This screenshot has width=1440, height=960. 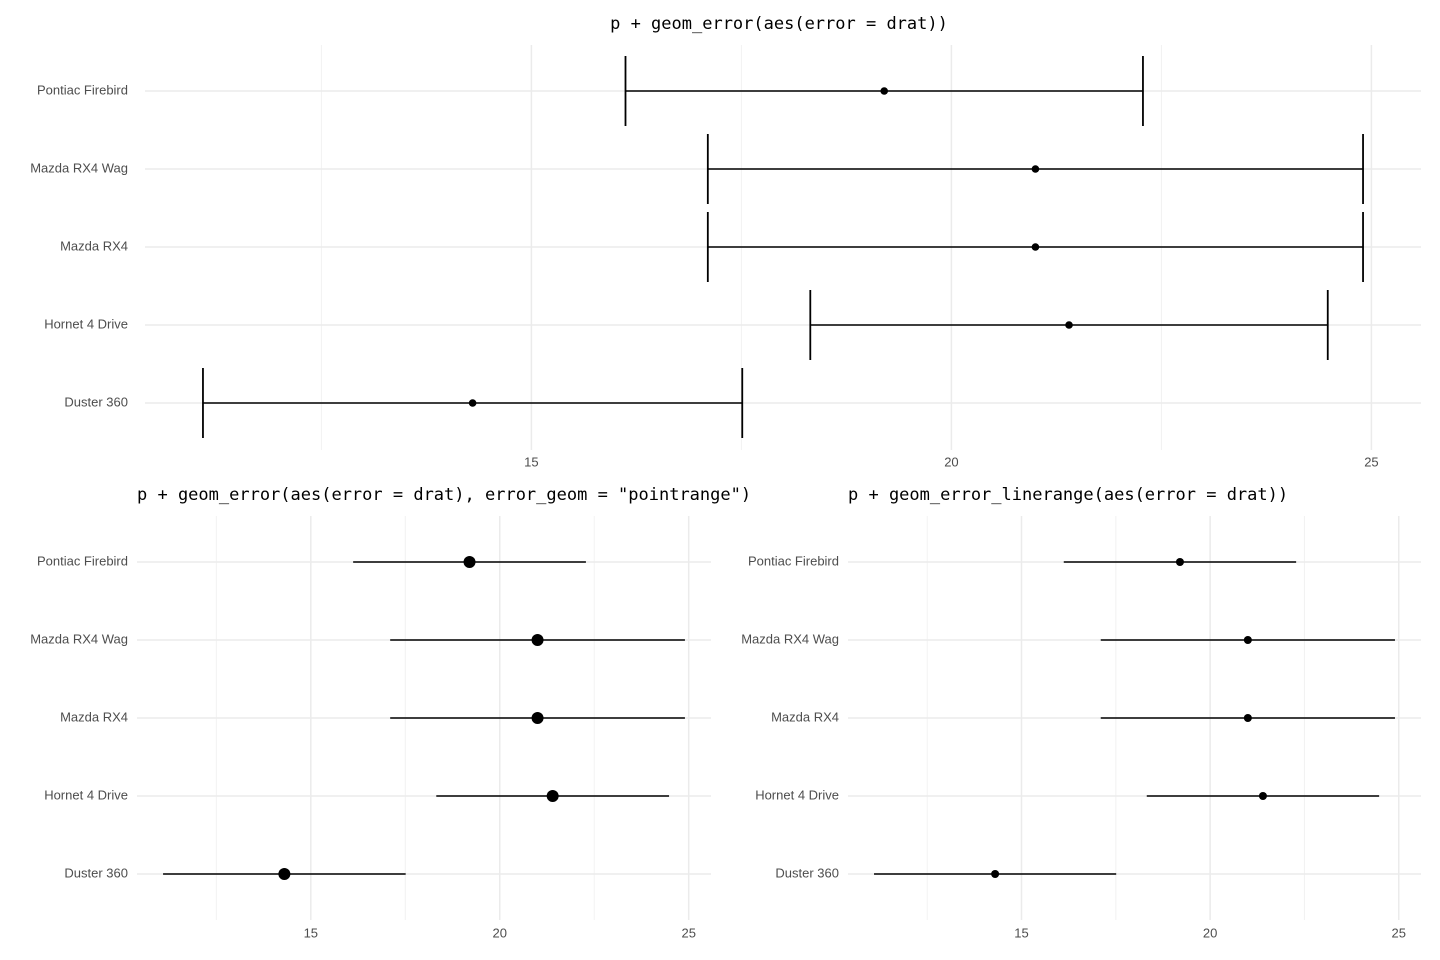 I want to click on chart-title: p + geom_error(aes(error = drat)), so click(x=779, y=24).